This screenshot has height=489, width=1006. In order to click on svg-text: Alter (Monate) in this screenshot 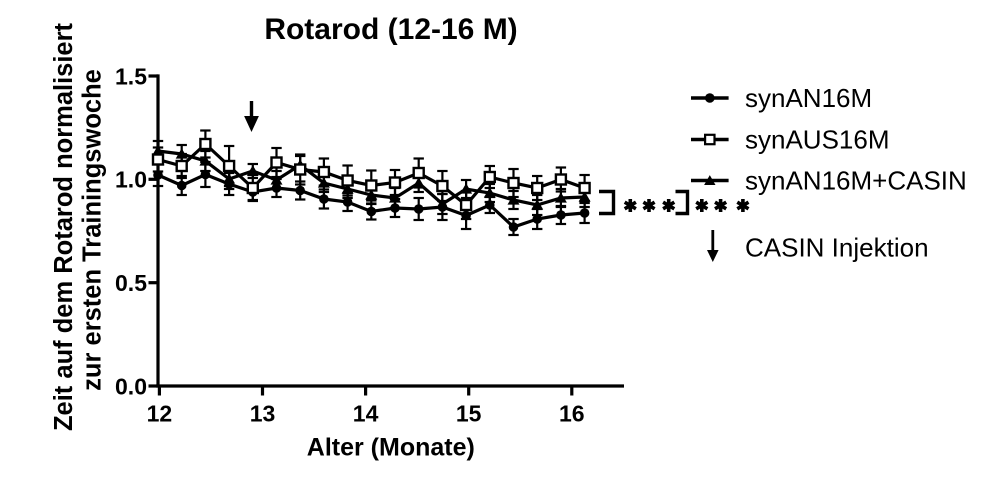, I will do `click(391, 447)`.